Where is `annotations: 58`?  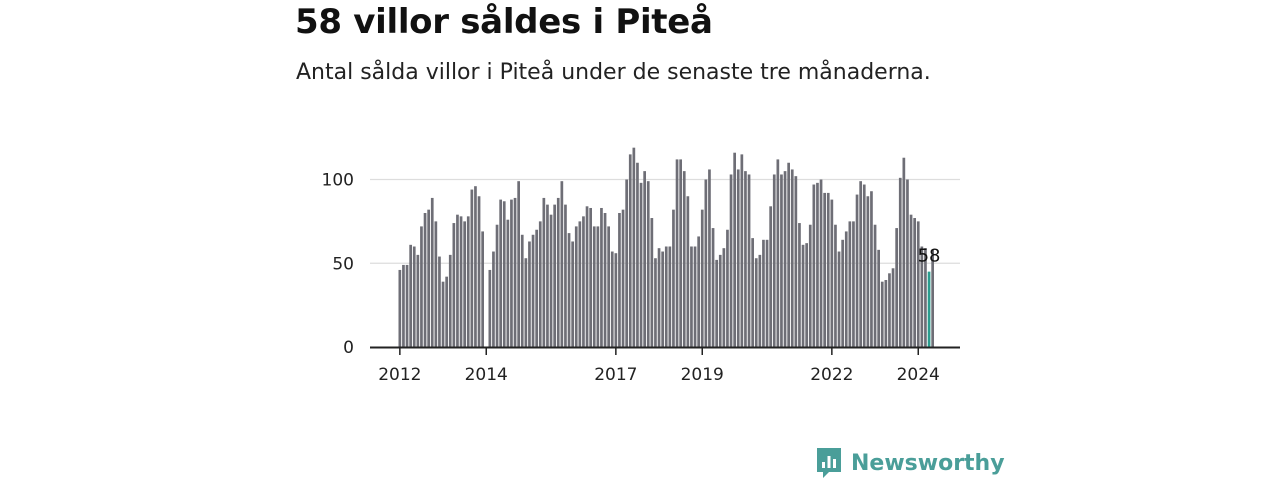
annotations: 58 is located at coordinates (929, 256).